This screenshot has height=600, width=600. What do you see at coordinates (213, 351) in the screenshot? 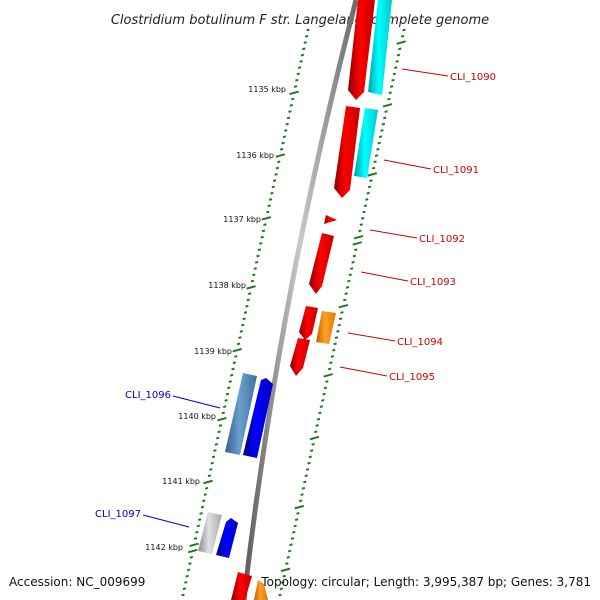
I see `kbp-label: 1139 kbp` at bounding box center [213, 351].